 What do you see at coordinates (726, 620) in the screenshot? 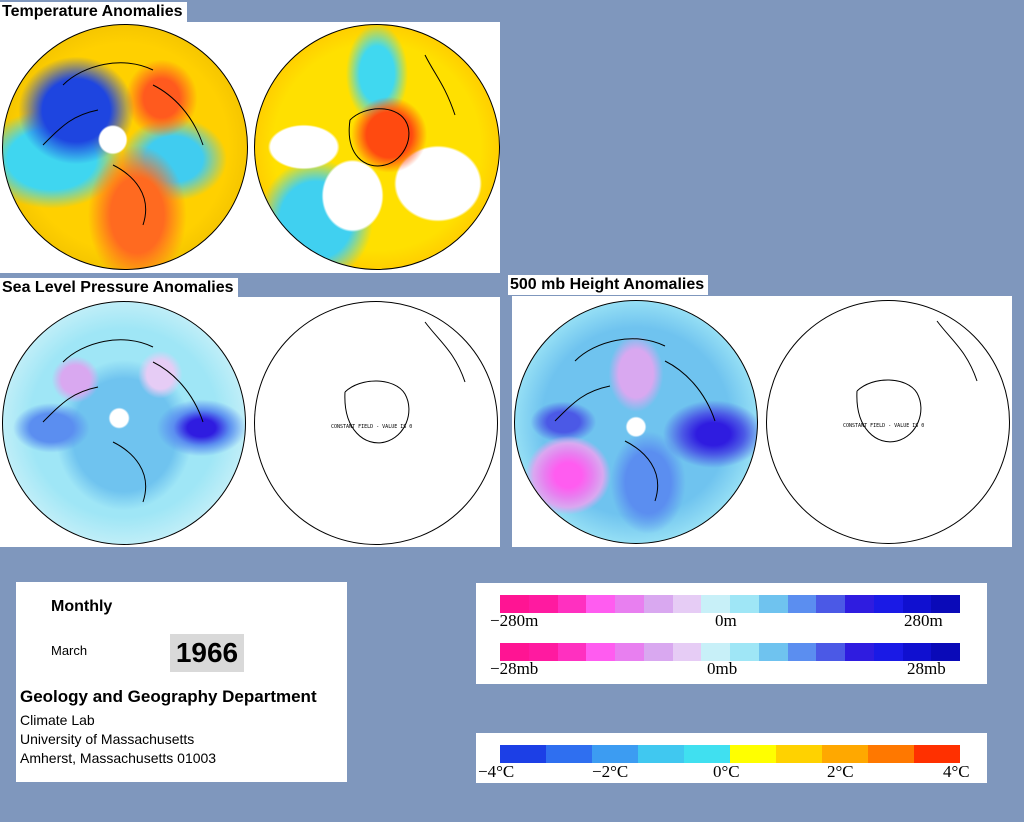
I see `height-label-zero: 0m` at bounding box center [726, 620].